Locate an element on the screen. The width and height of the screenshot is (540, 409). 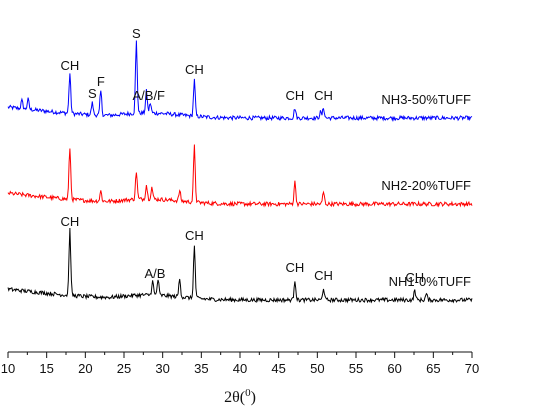
peak-annotation: A/B is located at coordinates (154, 273).